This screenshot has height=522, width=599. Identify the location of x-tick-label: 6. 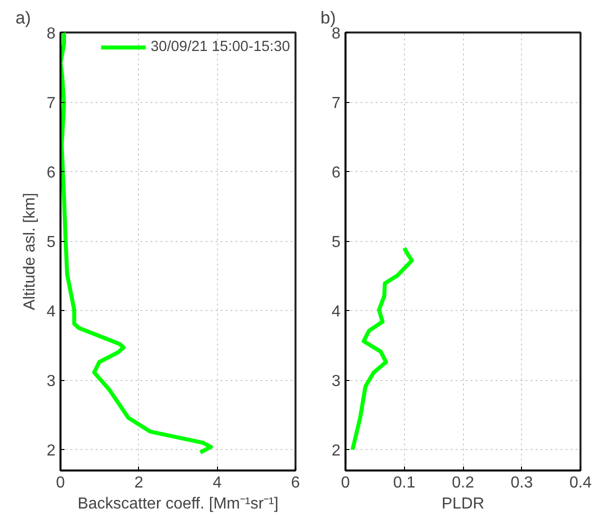
(295, 483).